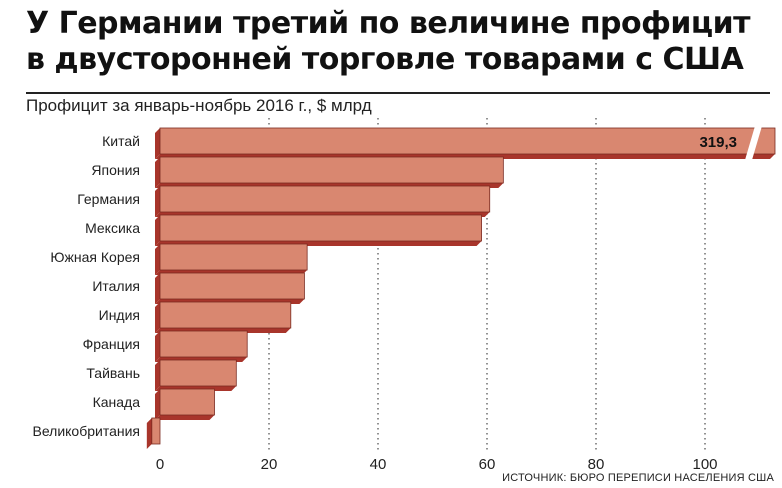 Image resolution: width=782 pixels, height=488 pixels. What do you see at coordinates (487, 464) in the screenshot?
I see `x-tick-label: 60` at bounding box center [487, 464].